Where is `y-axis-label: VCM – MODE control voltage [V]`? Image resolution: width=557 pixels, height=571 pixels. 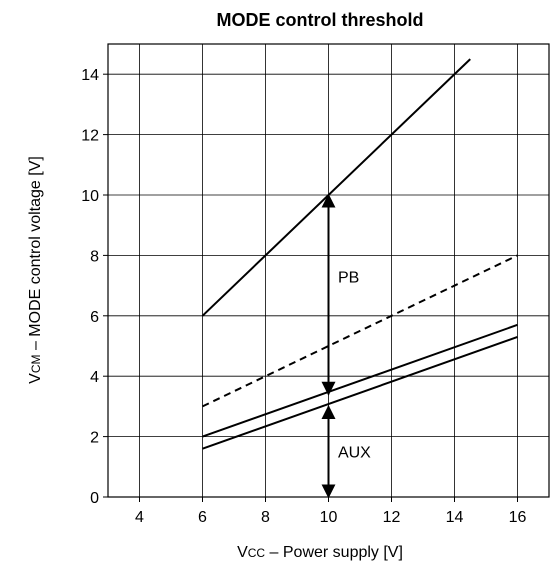 y-axis-label: VCM – MODE control voltage [V] is located at coordinates (35, 270).